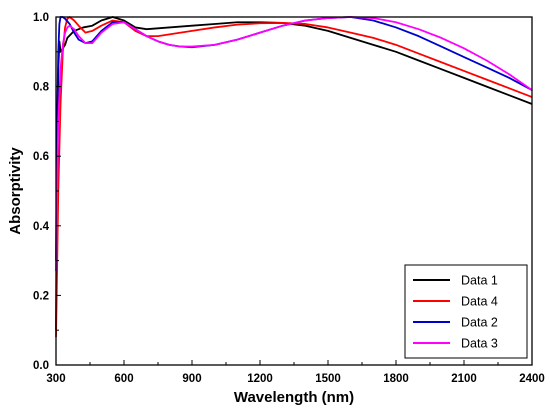 This screenshot has height=414, width=550. Describe the element at coordinates (41, 366) in the screenshot. I see `y-tick-label: 0.0` at that location.